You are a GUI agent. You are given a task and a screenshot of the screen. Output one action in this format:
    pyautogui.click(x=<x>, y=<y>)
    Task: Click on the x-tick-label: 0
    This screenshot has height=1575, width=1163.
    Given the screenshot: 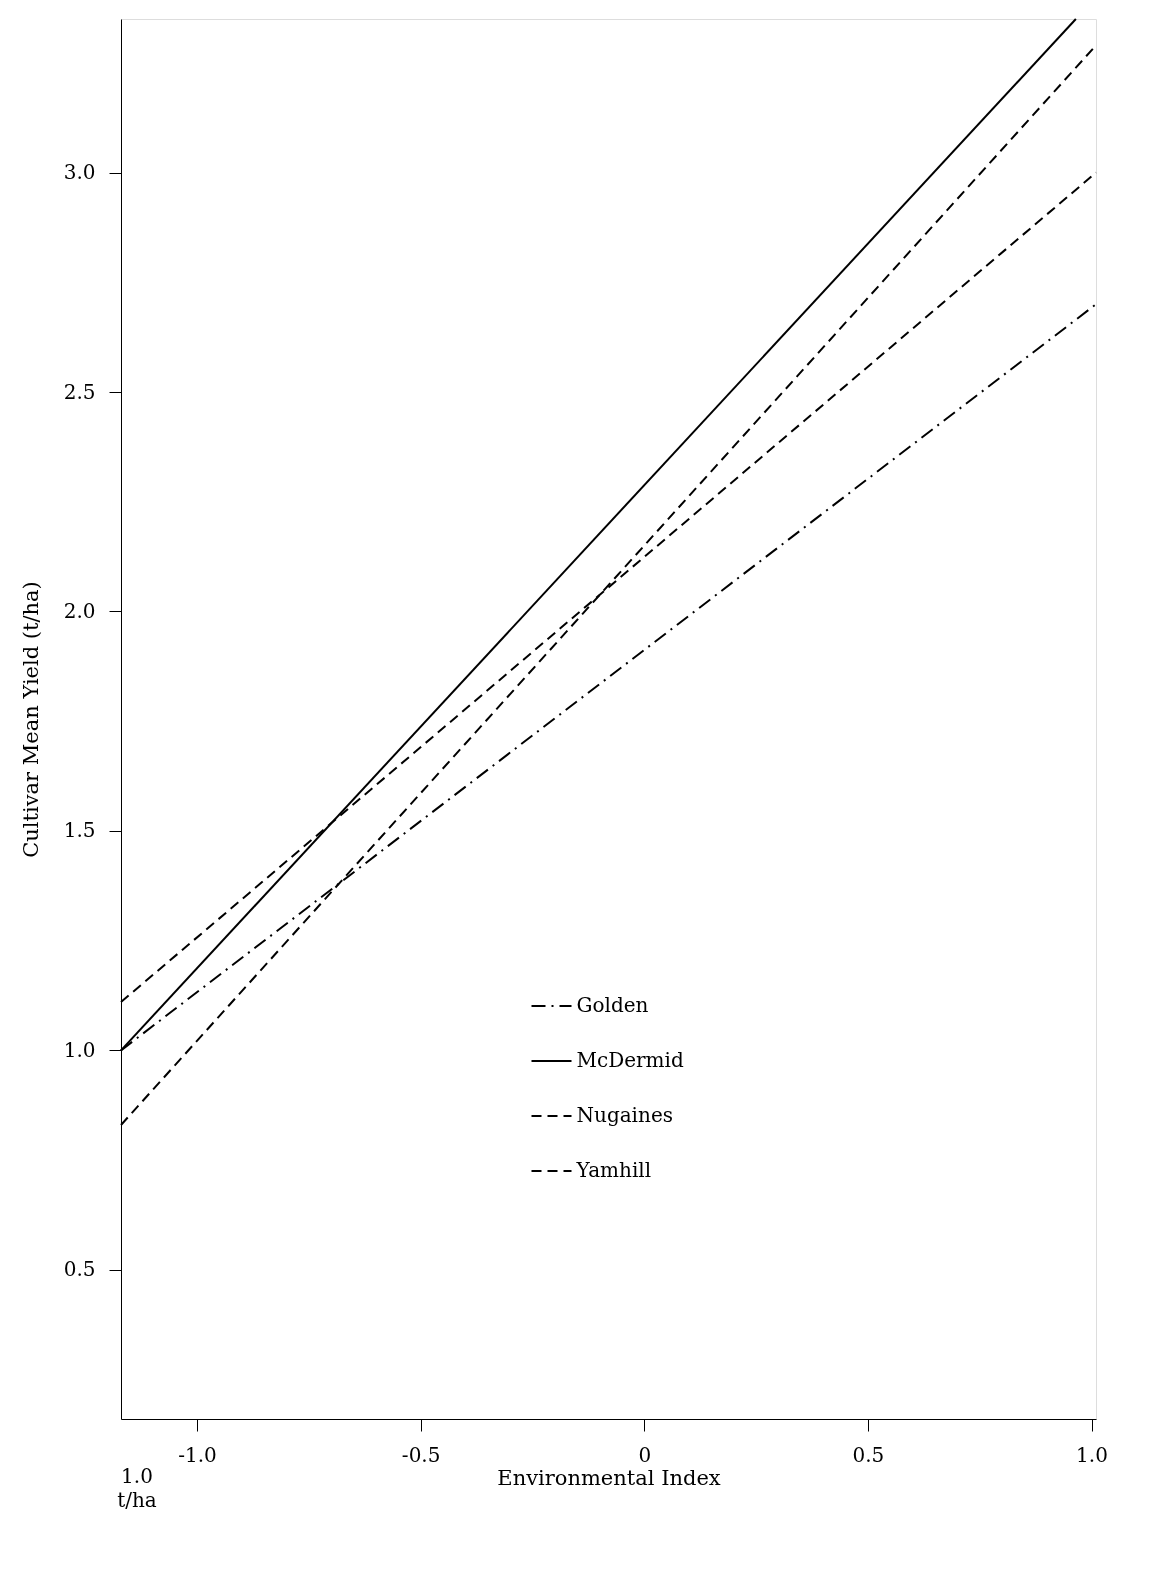 What is the action you would take?
    pyautogui.click(x=645, y=1454)
    